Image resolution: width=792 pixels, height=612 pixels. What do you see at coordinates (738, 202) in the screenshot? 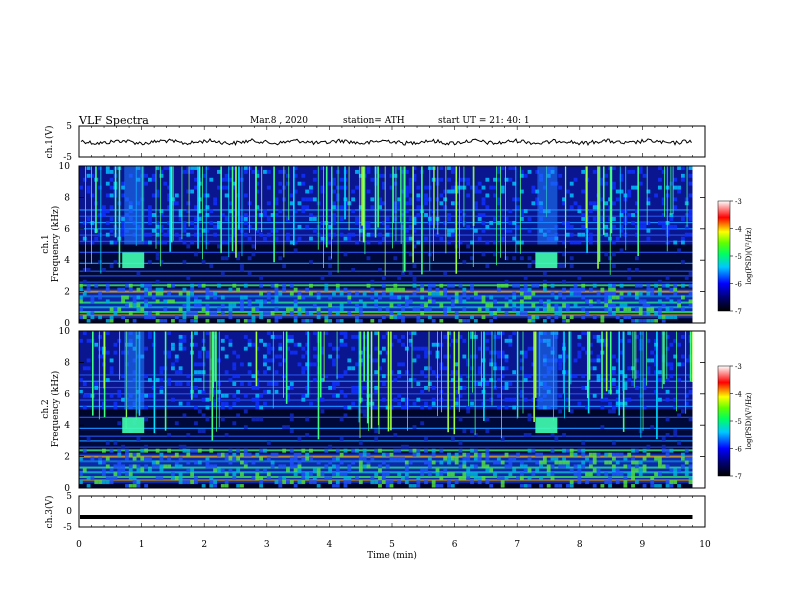
I see `colorbar-tick-label: -3` at bounding box center [738, 202].